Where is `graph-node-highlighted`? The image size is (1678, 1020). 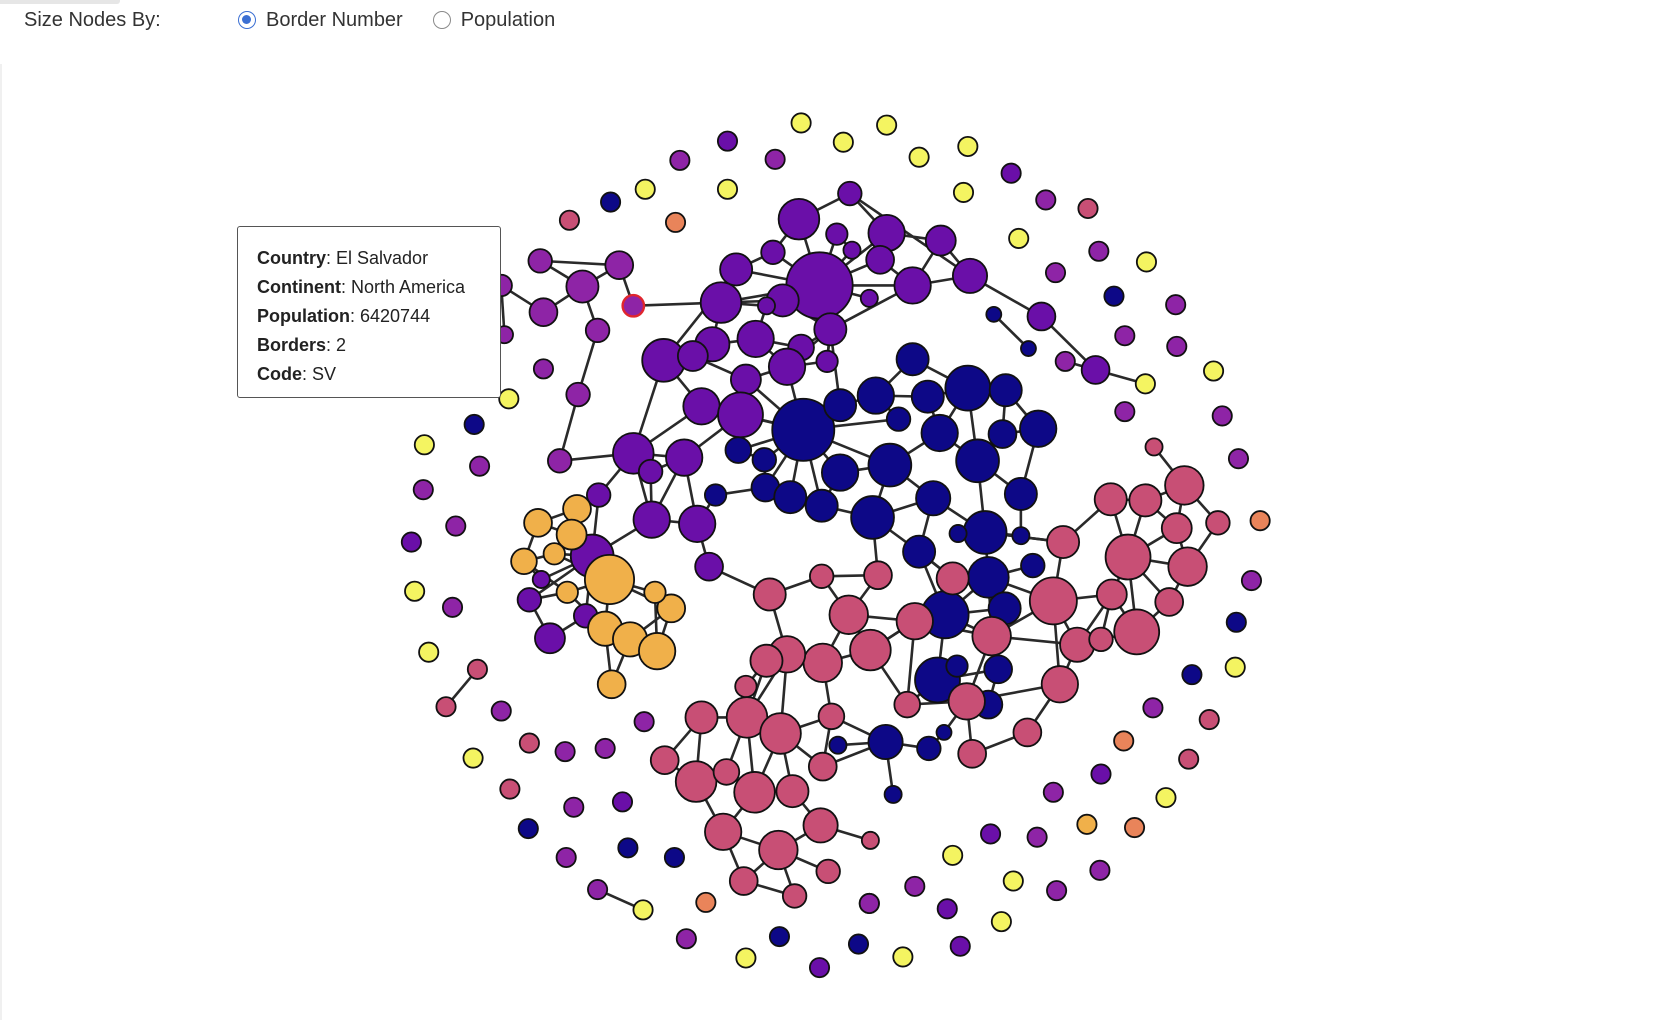
graph-node-highlighted is located at coordinates (633, 305).